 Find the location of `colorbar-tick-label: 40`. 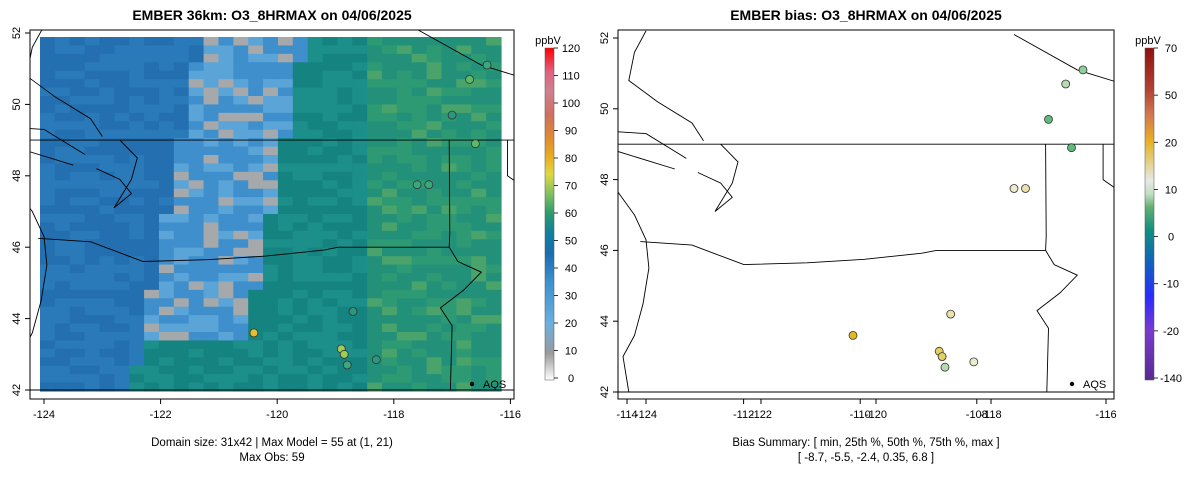

colorbar-tick-label: 40 is located at coordinates (571, 269).